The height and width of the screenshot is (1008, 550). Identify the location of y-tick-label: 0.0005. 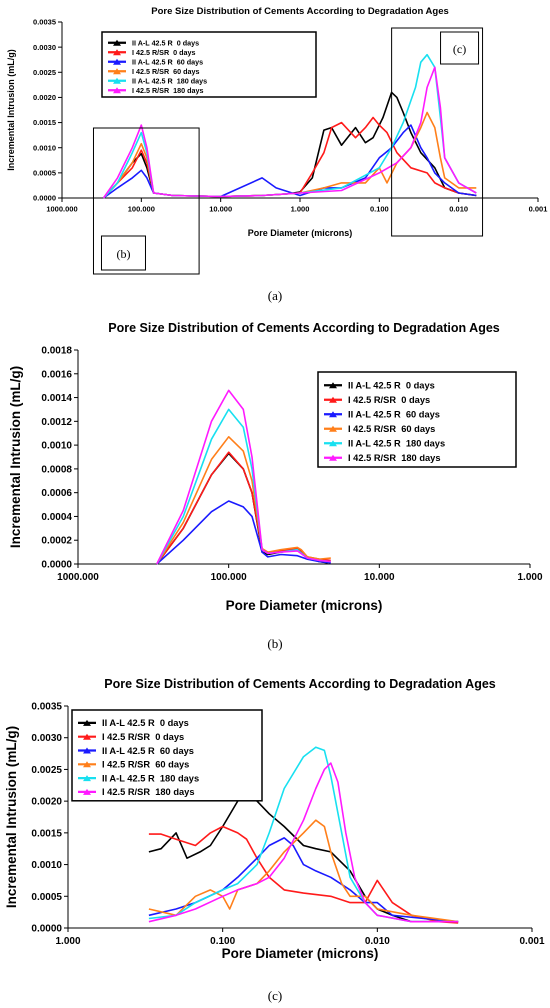
(44, 172).